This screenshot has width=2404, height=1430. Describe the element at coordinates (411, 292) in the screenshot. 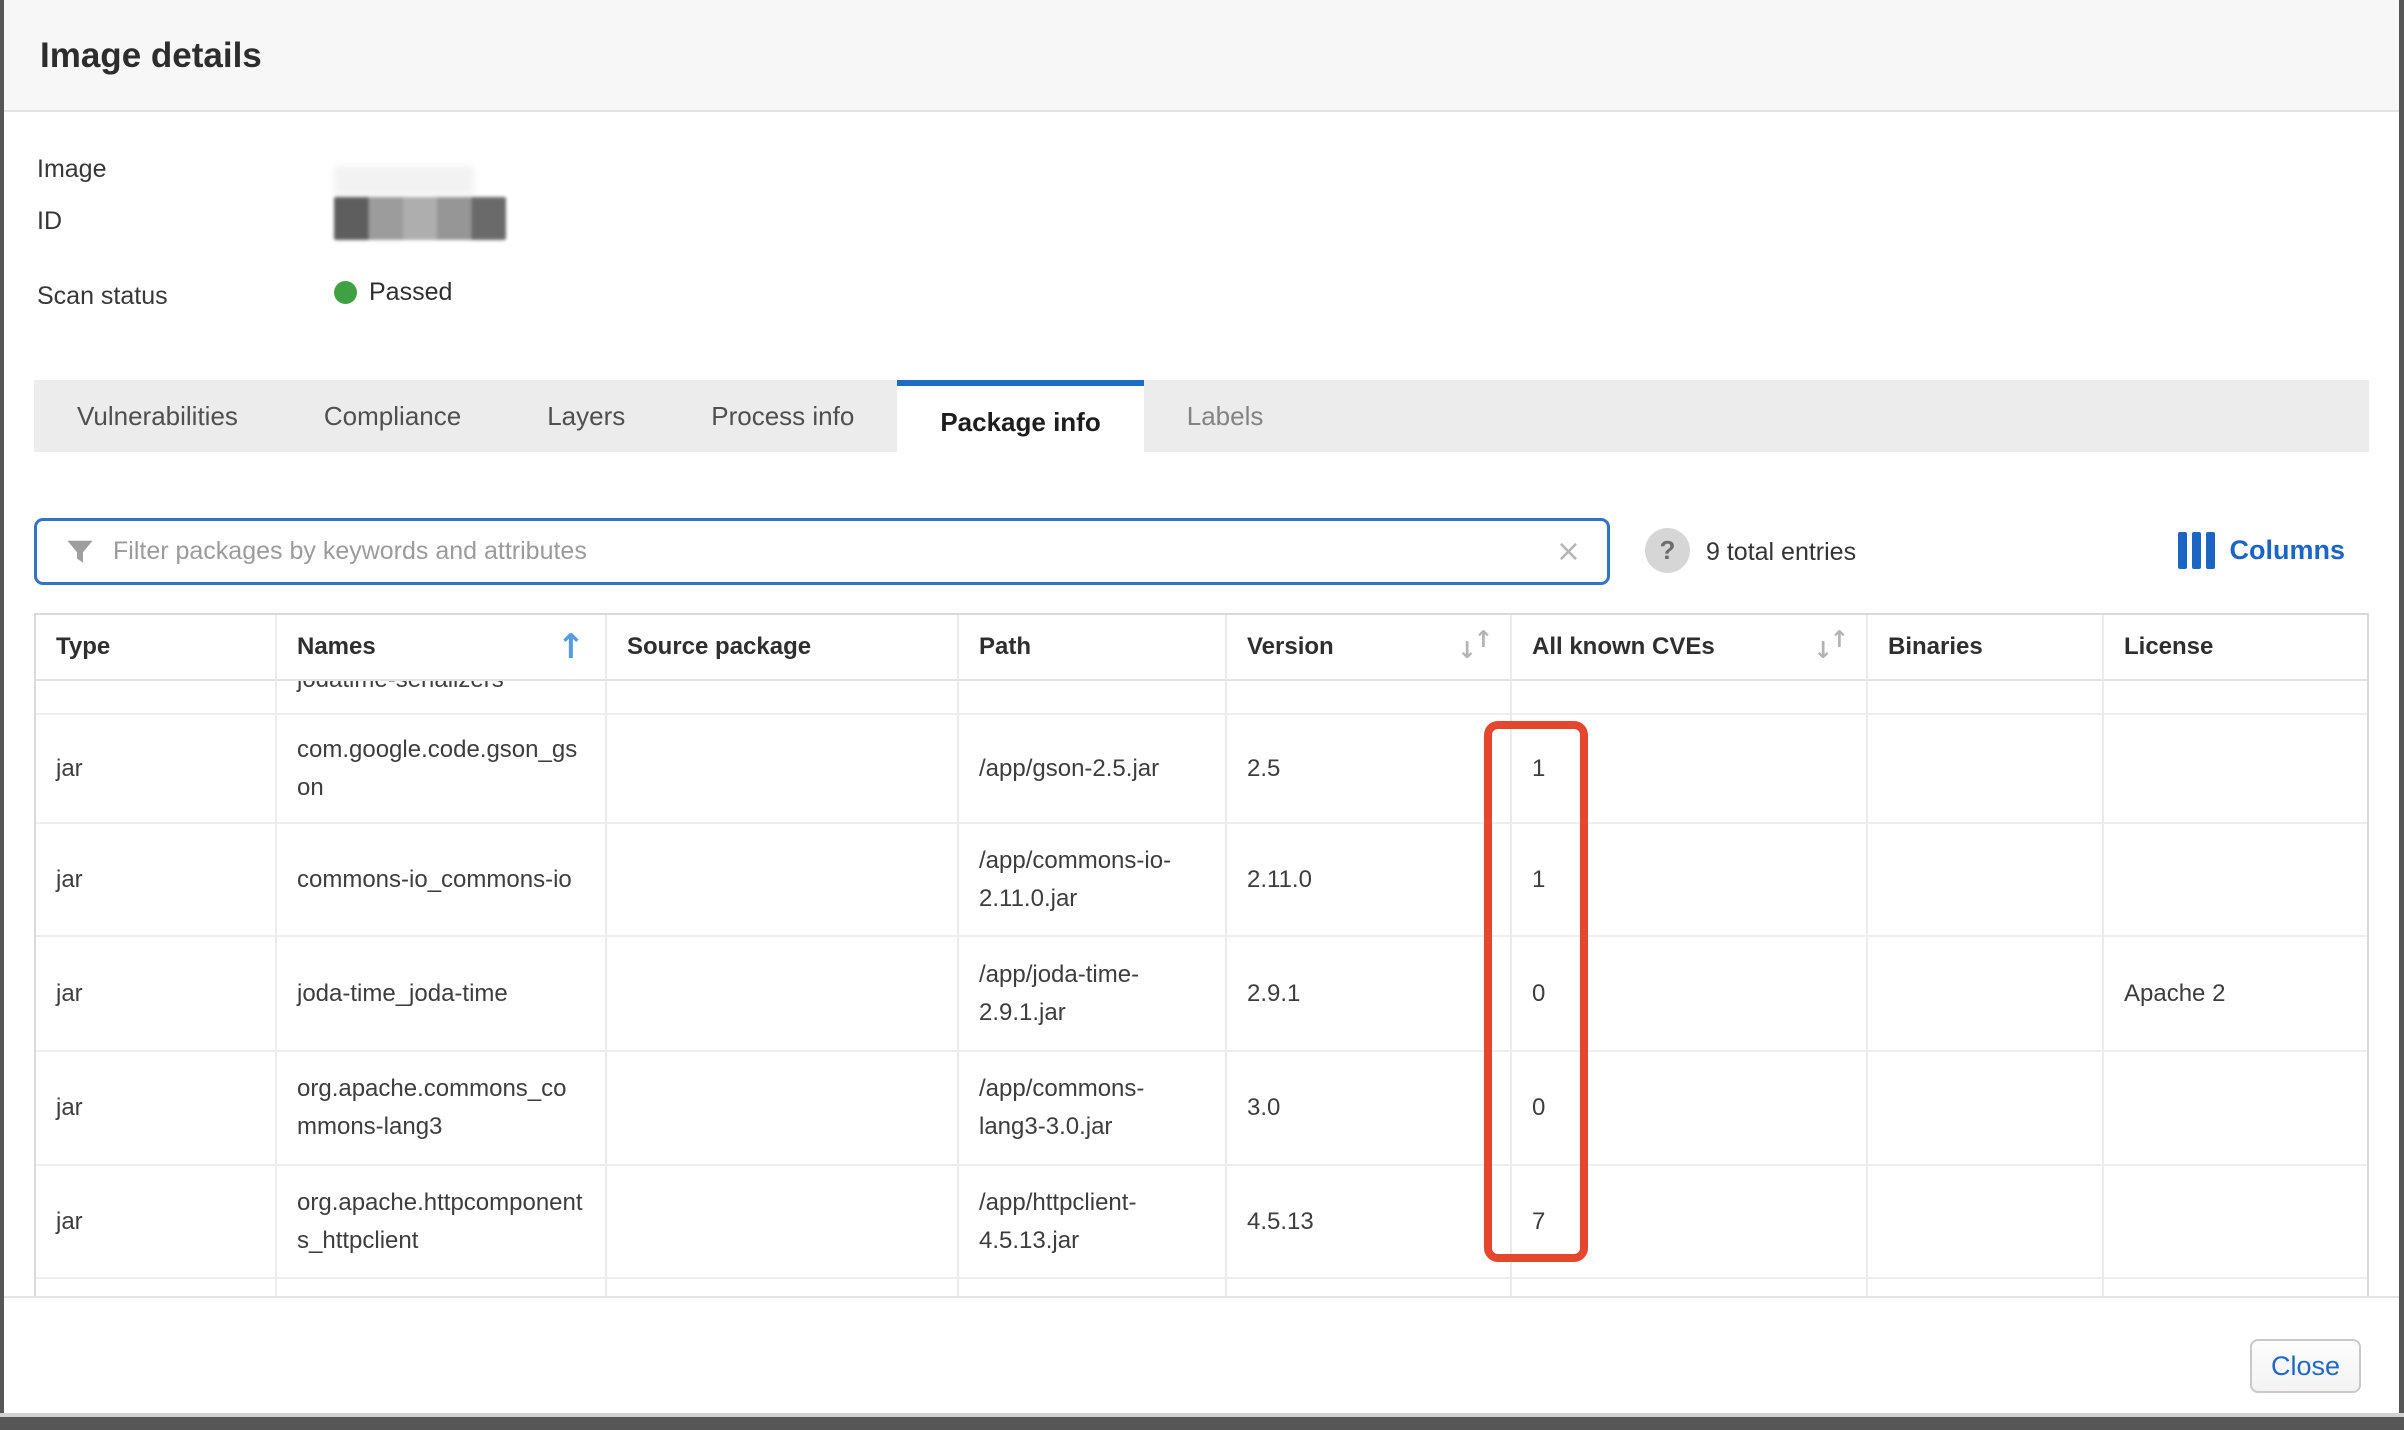

I see `status-text: Passed` at that location.